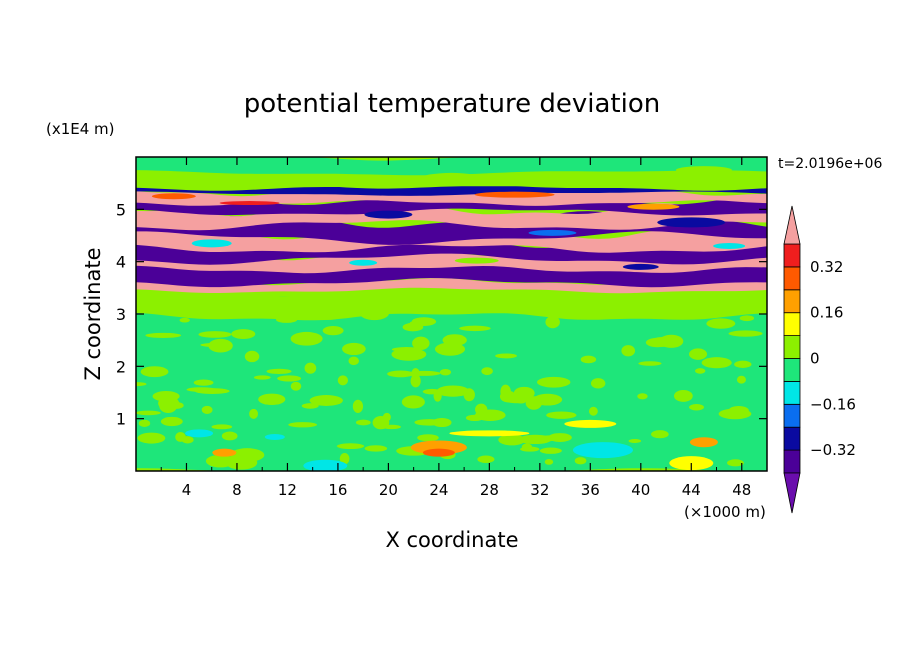  What do you see at coordinates (451, 286) in the screenshot?
I see `field-band-b` at bounding box center [451, 286].